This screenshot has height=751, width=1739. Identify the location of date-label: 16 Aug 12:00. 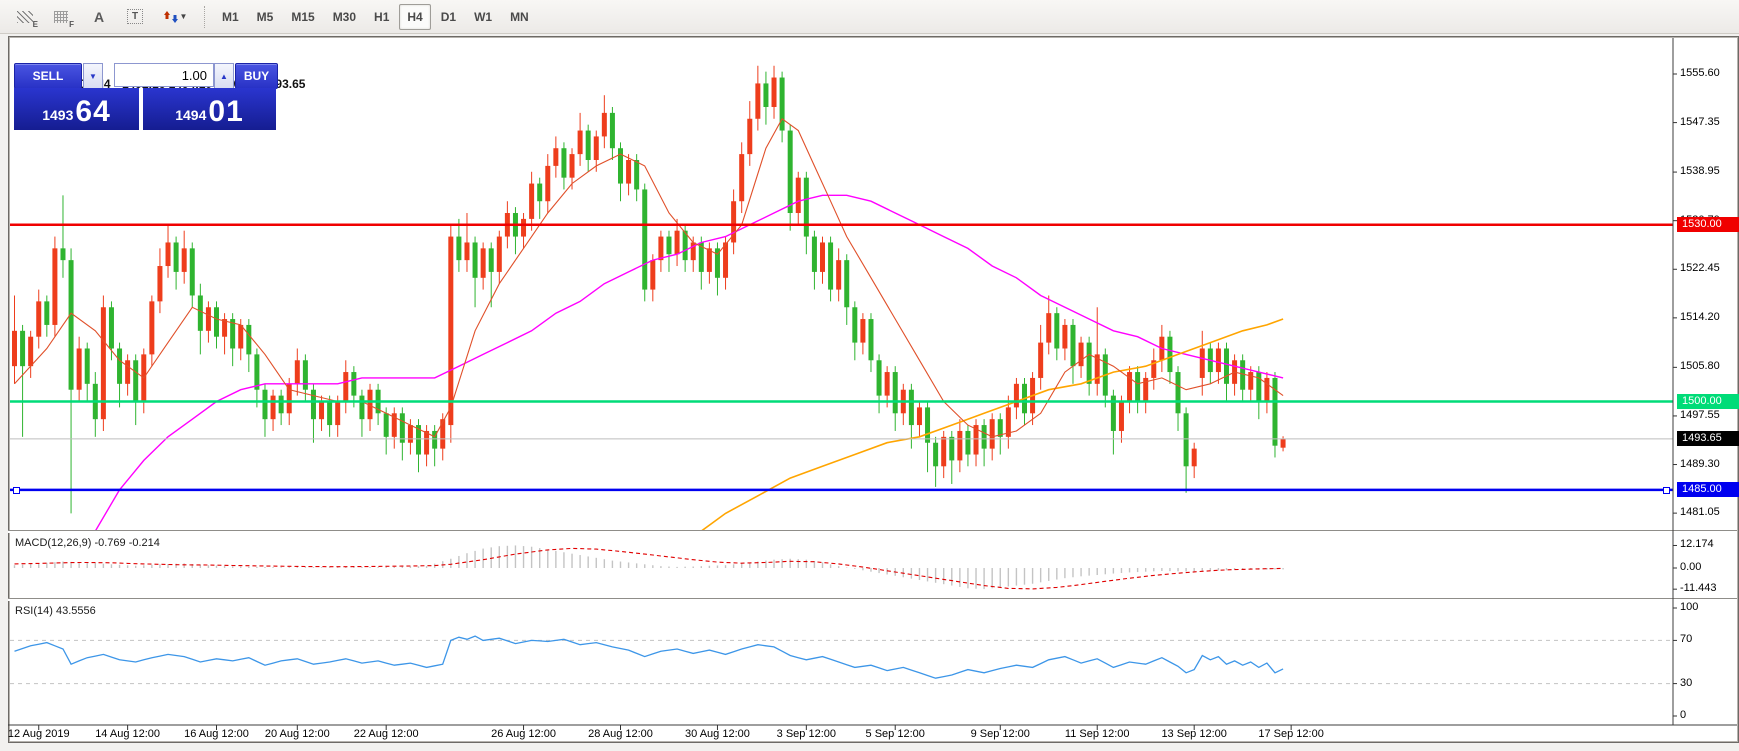
(216, 734).